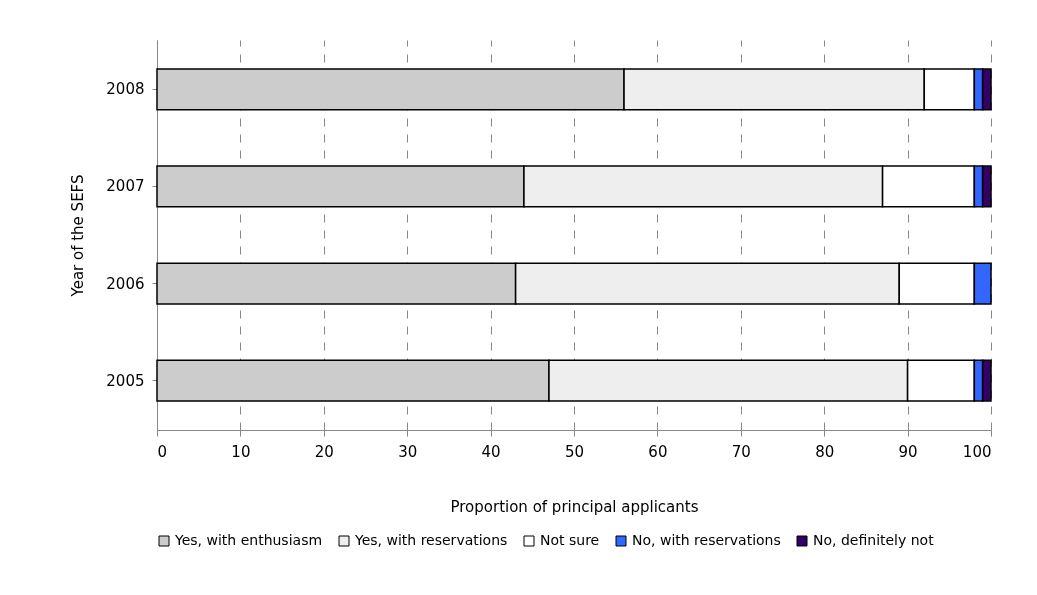 The height and width of the screenshot is (595, 1037). Describe the element at coordinates (658, 451) in the screenshot. I see `x-tick-label: 60` at that location.